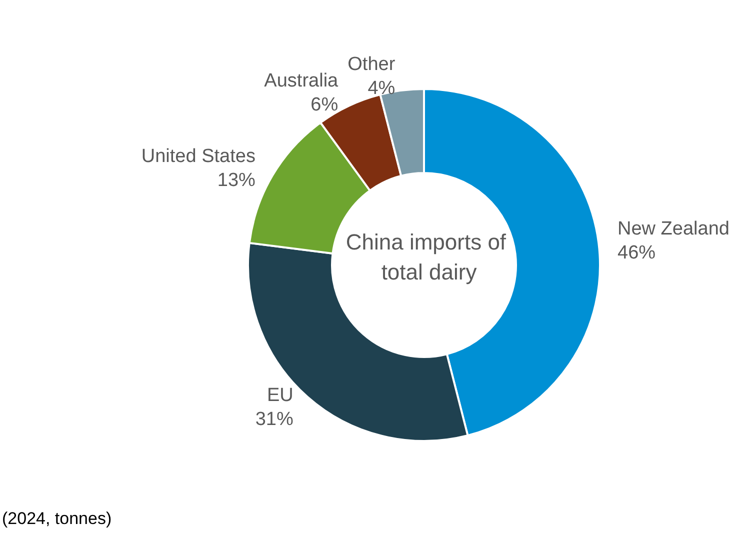  What do you see at coordinates (280, 395) in the screenshot?
I see `slice-label: EU` at bounding box center [280, 395].